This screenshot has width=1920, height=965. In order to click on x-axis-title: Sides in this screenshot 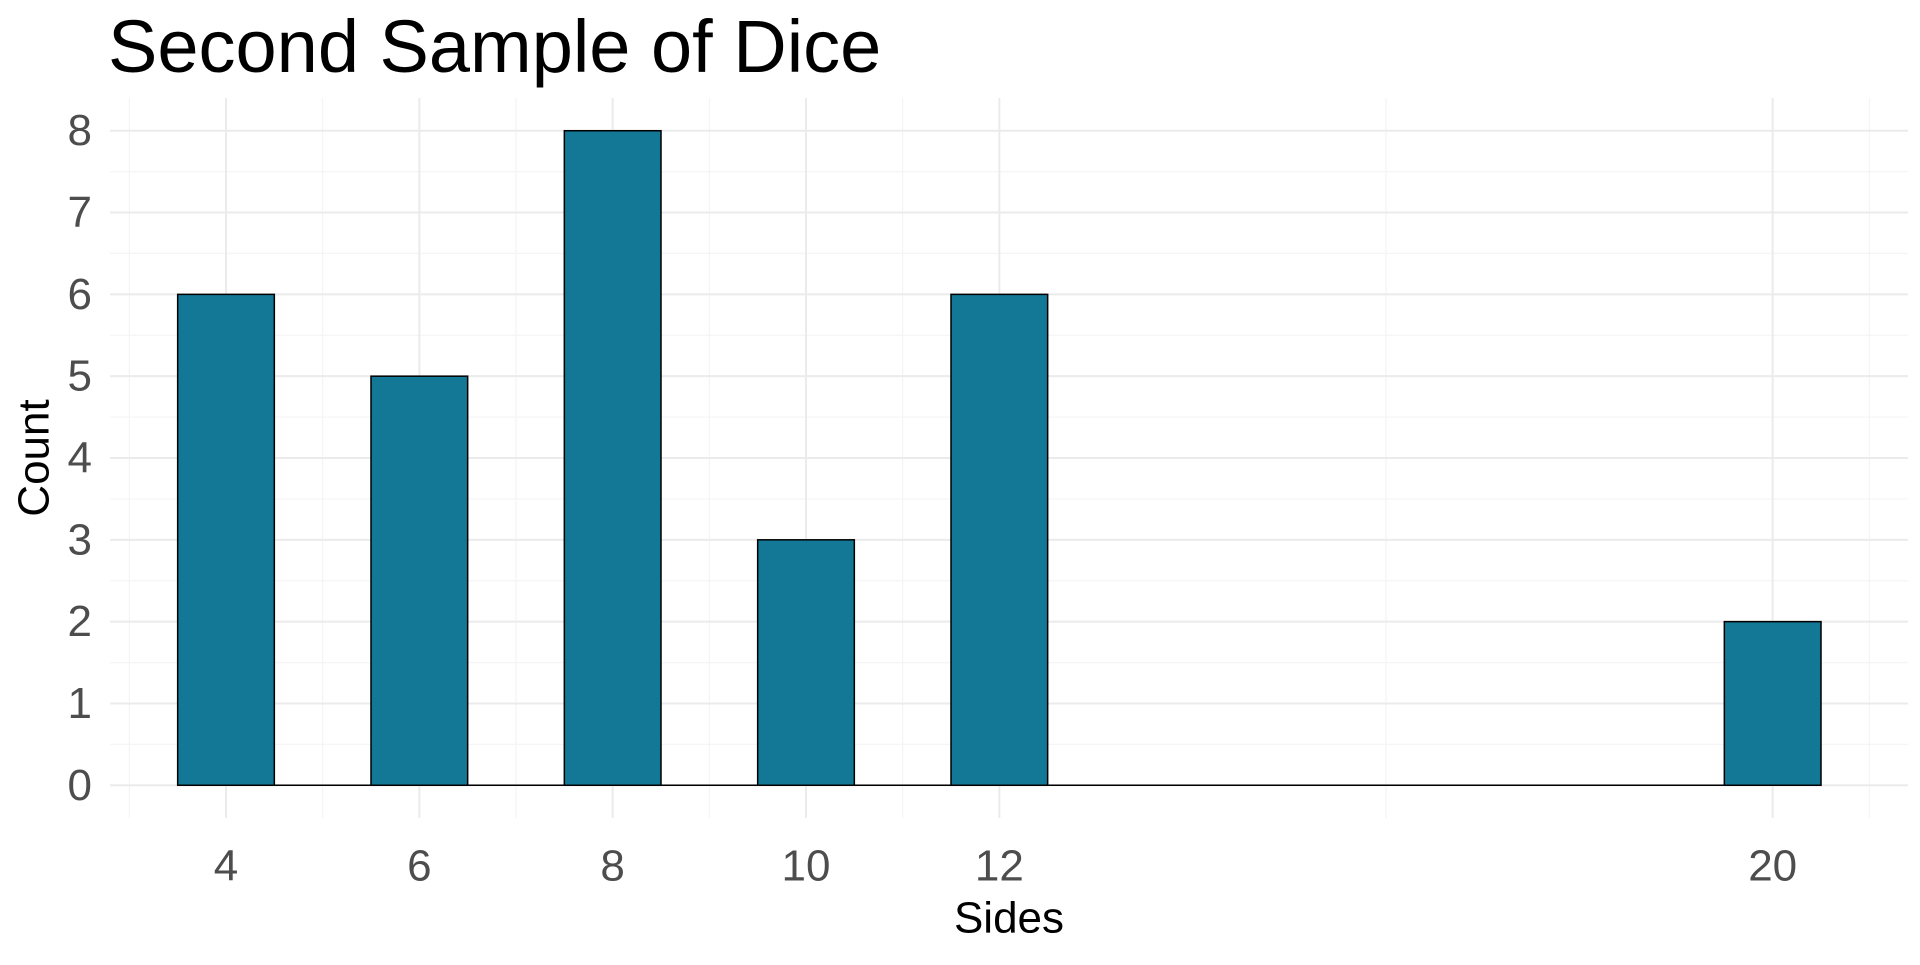, I will do `click(1009, 918)`.